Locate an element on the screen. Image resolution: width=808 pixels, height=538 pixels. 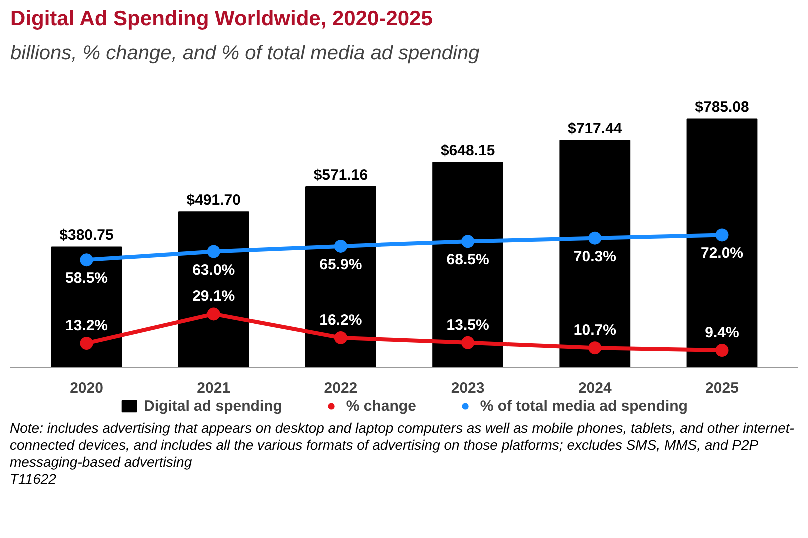
chart-title: Digital Ad Spending Worldwide, 2020-2025 is located at coordinates (222, 19).